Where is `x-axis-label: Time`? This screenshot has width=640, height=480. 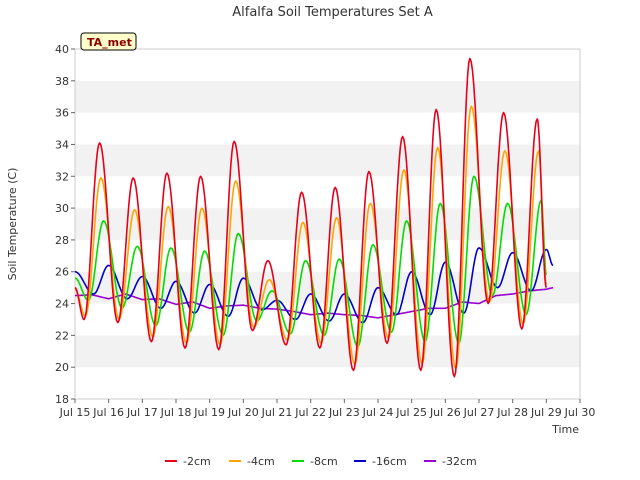 x-axis-label: Time is located at coordinates (565, 429).